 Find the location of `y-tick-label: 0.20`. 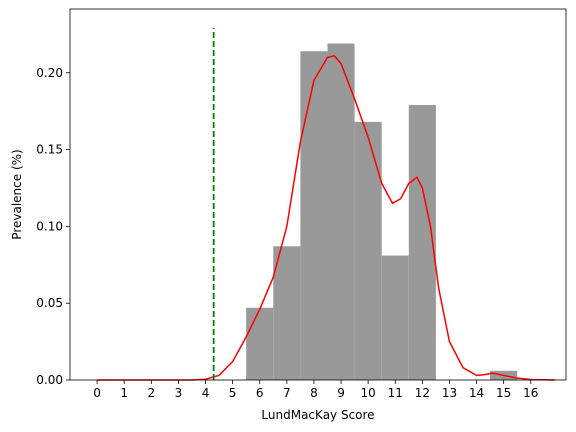

y-tick-label: 0.20 is located at coordinates (49, 73).